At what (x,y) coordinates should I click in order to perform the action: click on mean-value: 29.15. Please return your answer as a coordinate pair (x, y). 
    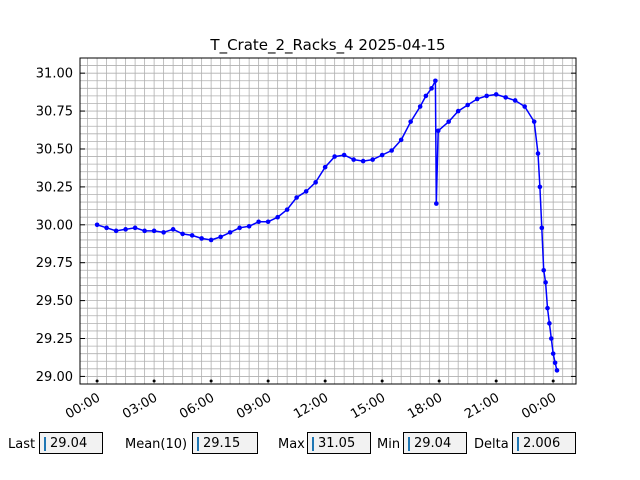
    Looking at the image, I should click on (222, 443).